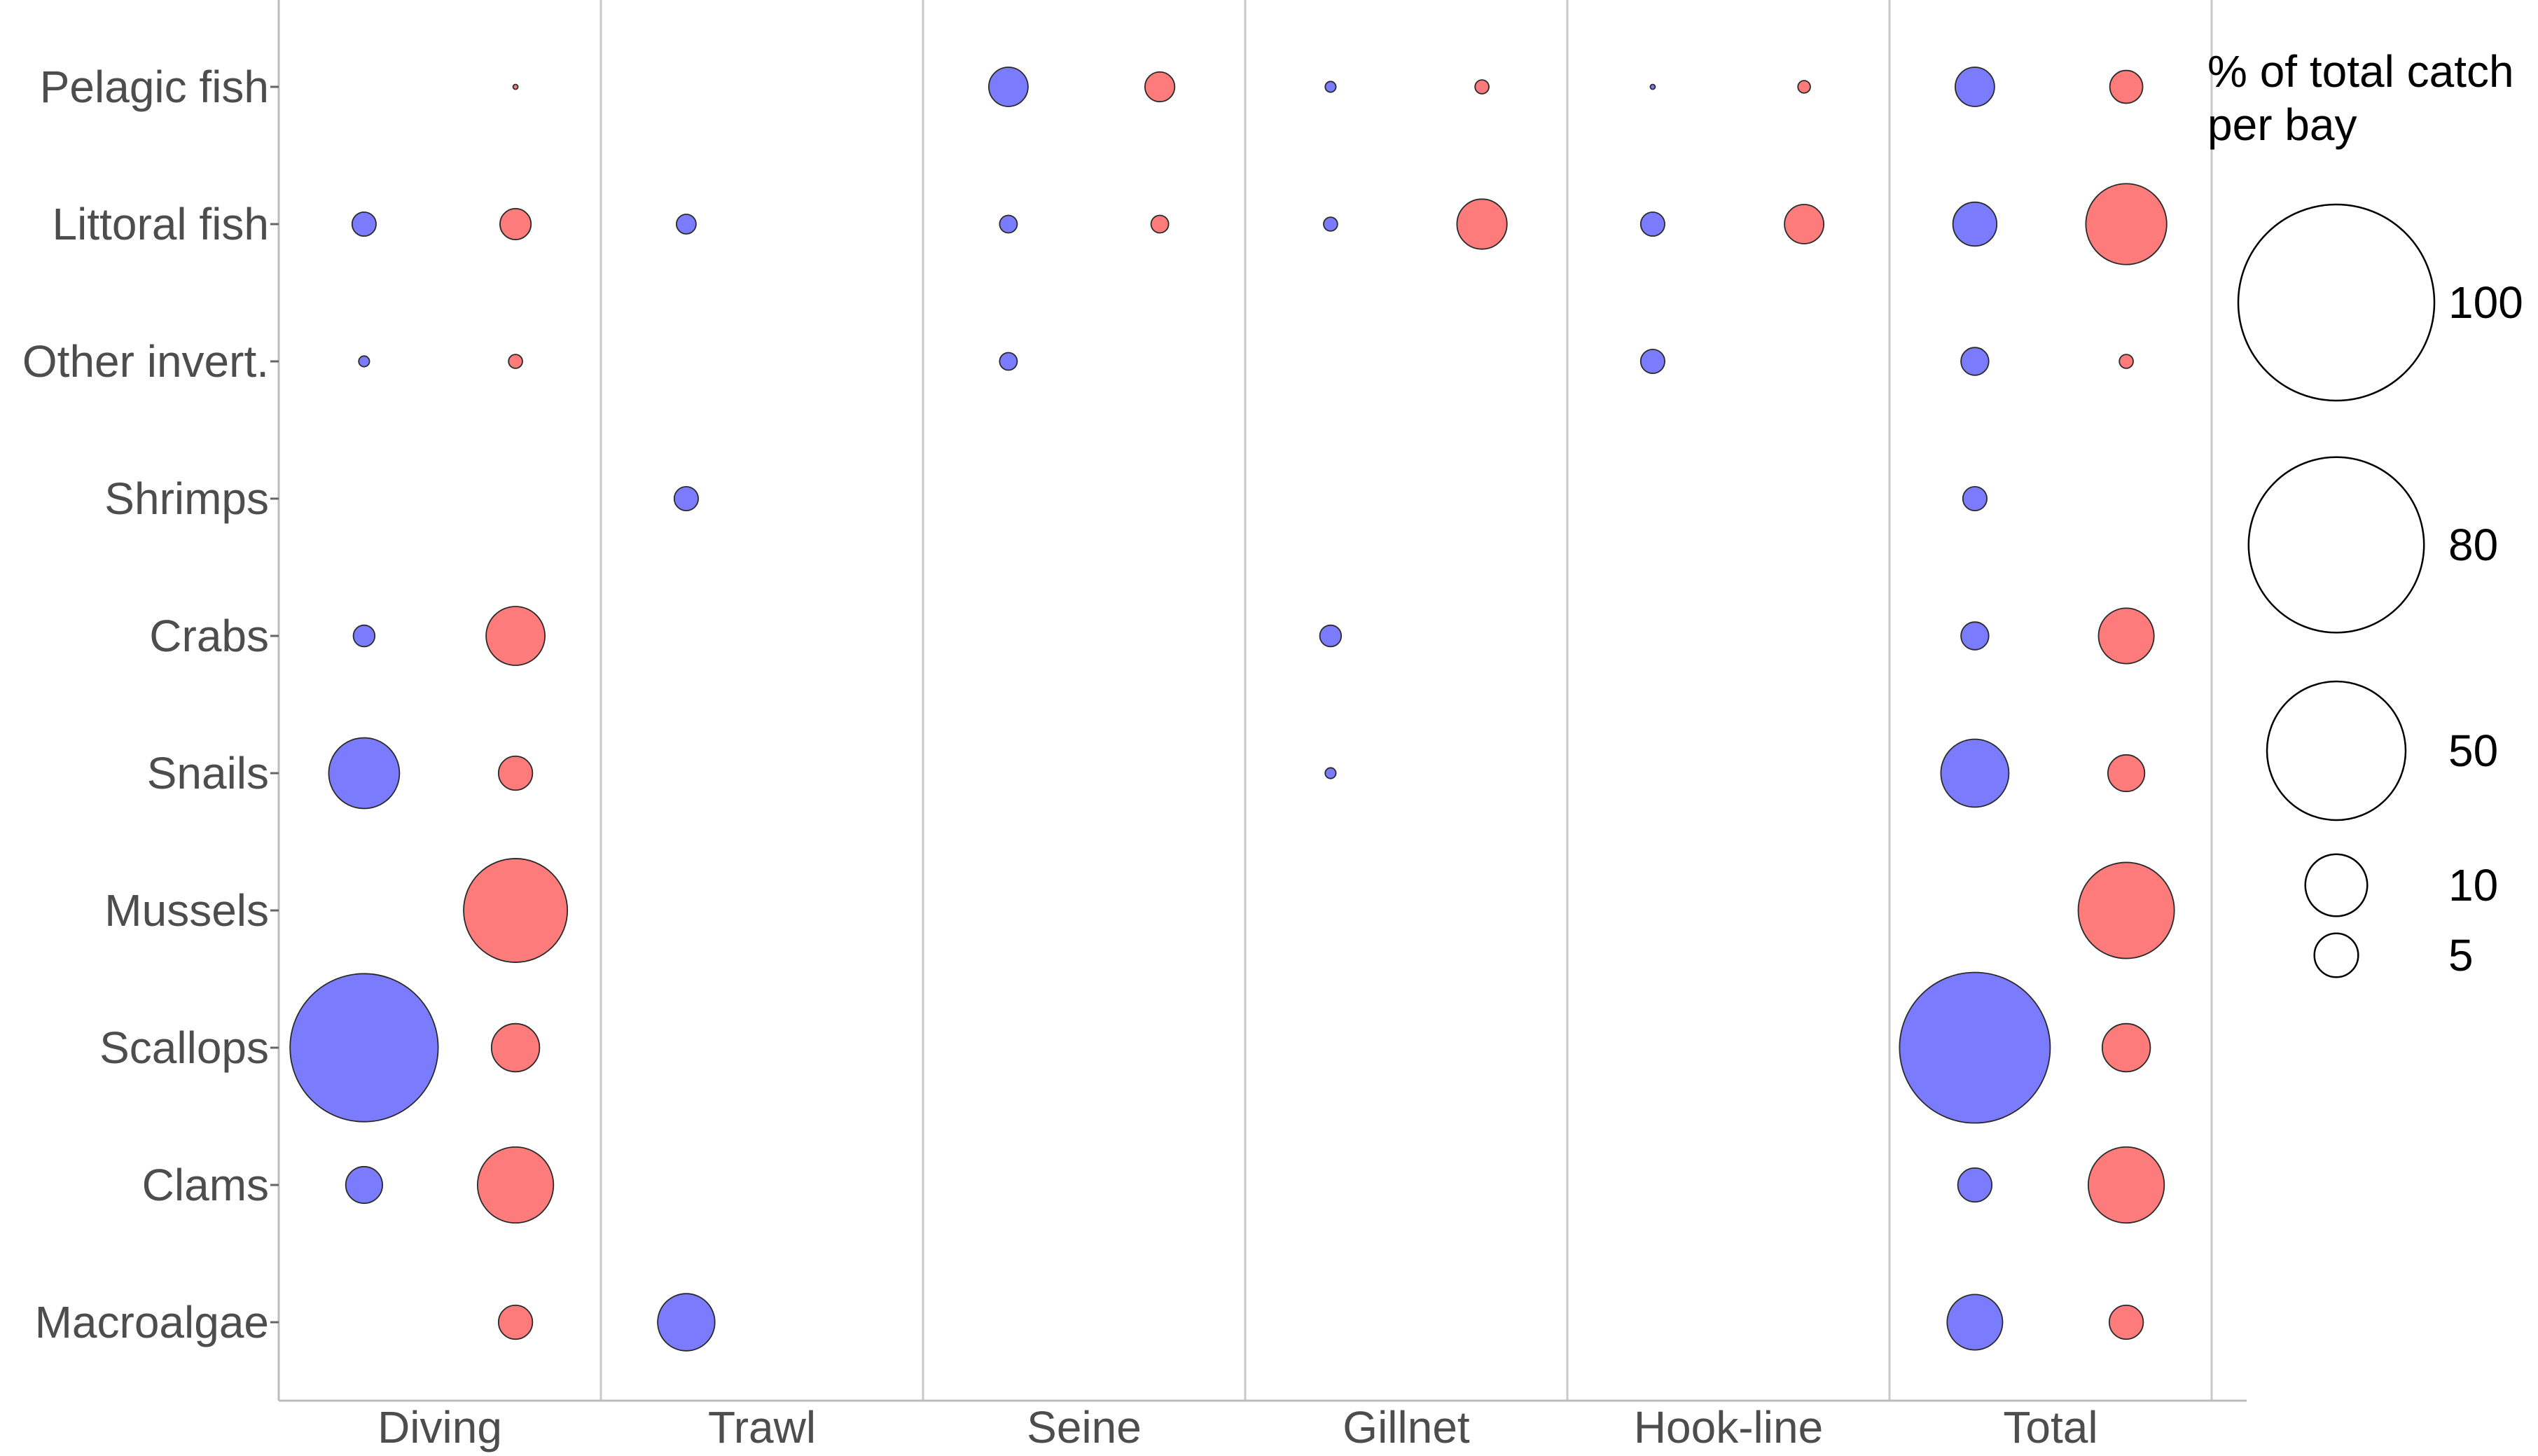  What do you see at coordinates (208, 773) in the screenshot?
I see `y-tick-label-snails: Snails` at bounding box center [208, 773].